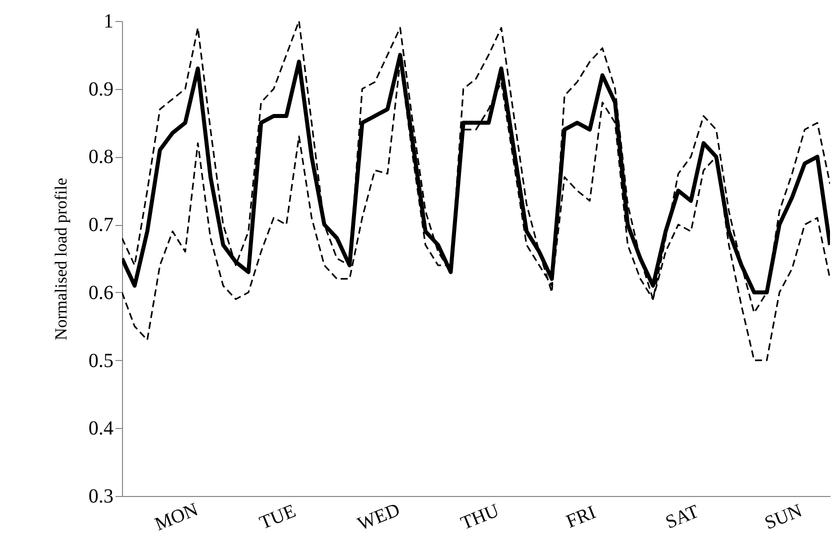  I want to click on x-tick-label: FRI, so click(581, 517).